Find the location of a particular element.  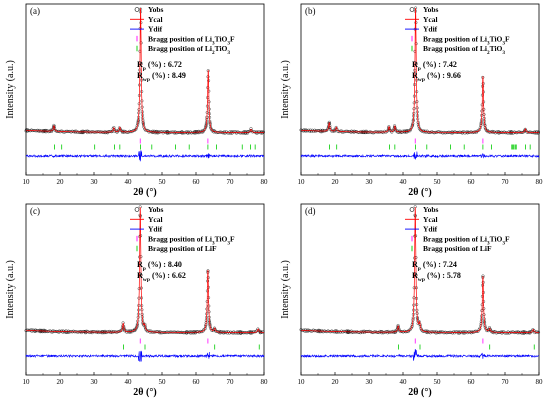

rwp-value: Rwp (%) : 6.62 is located at coordinates (161, 277).